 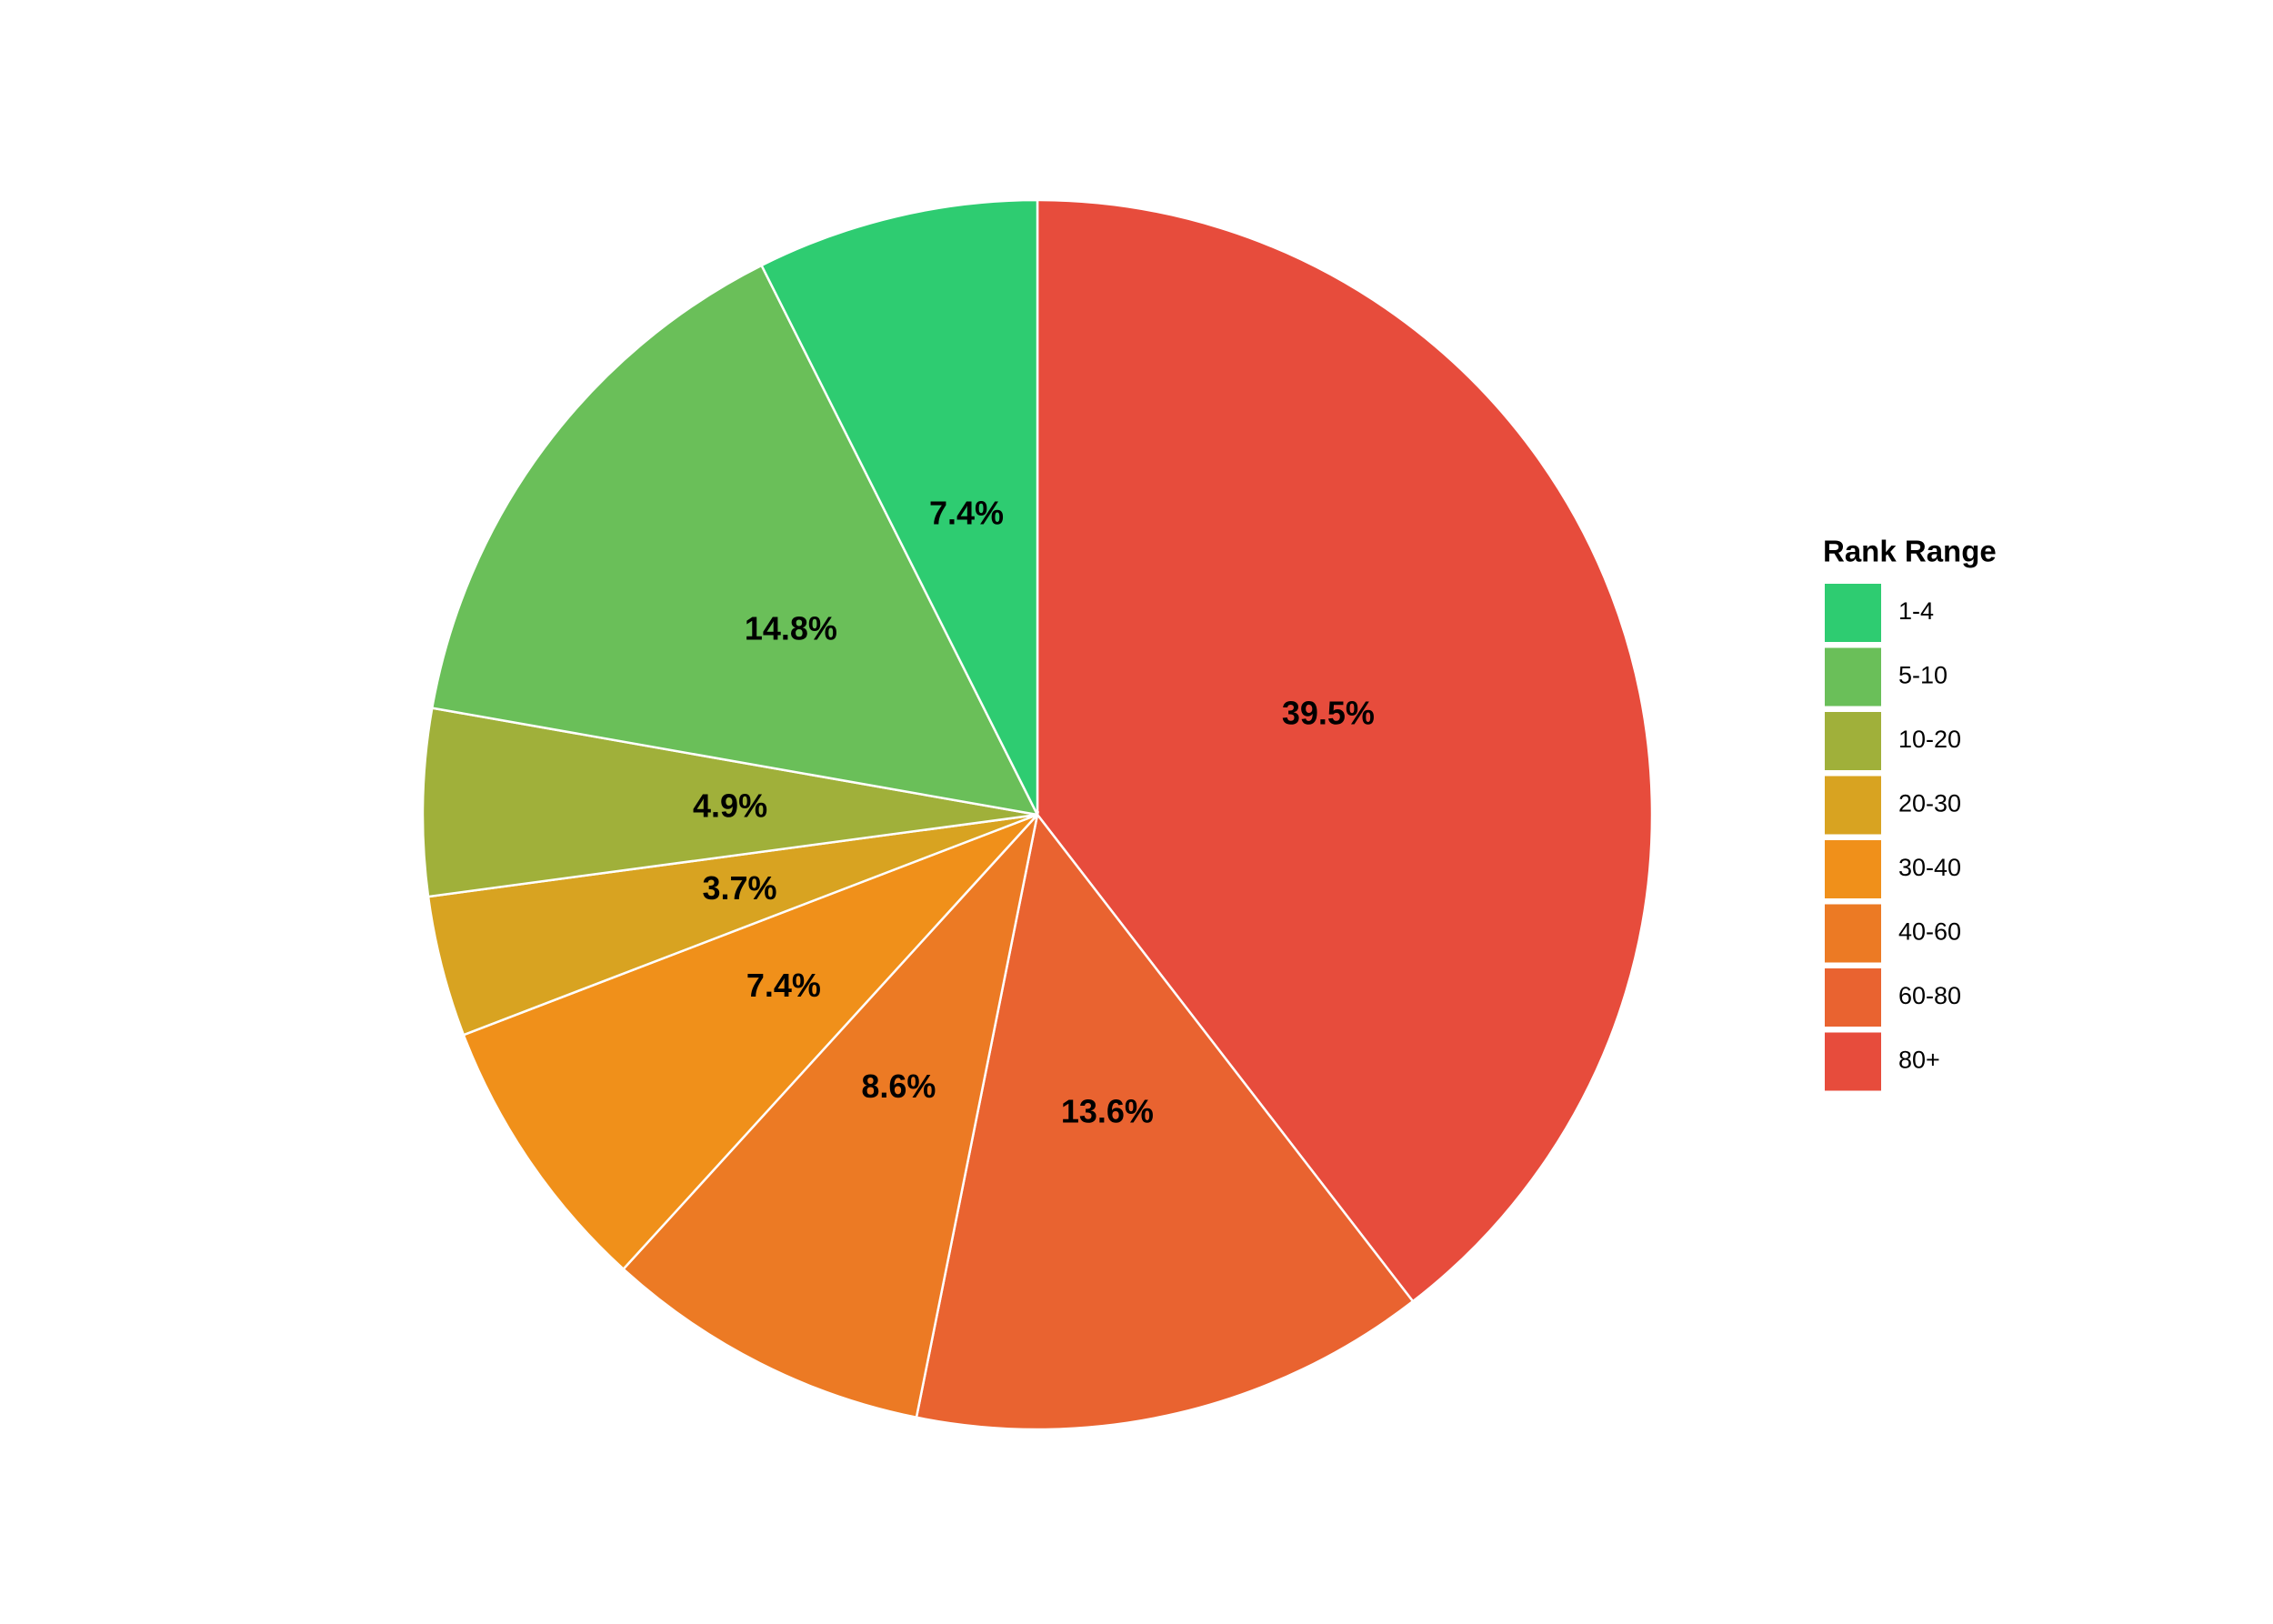 What do you see at coordinates (1107, 1111) in the screenshot?
I see `slice-label: 13.6%` at bounding box center [1107, 1111].